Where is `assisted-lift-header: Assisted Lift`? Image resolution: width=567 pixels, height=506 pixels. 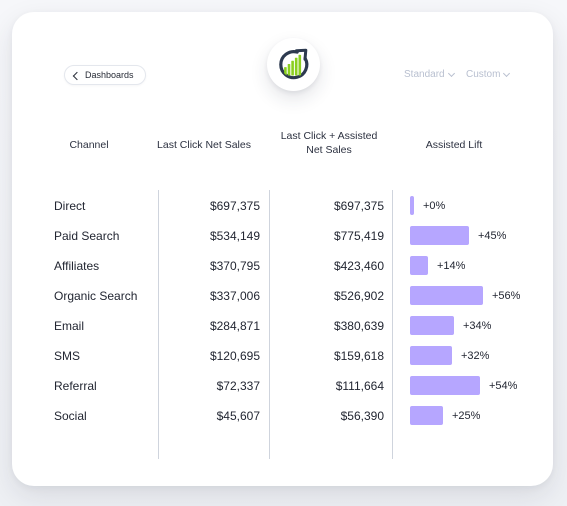
assisted-lift-header: Assisted Lift is located at coordinates (454, 145).